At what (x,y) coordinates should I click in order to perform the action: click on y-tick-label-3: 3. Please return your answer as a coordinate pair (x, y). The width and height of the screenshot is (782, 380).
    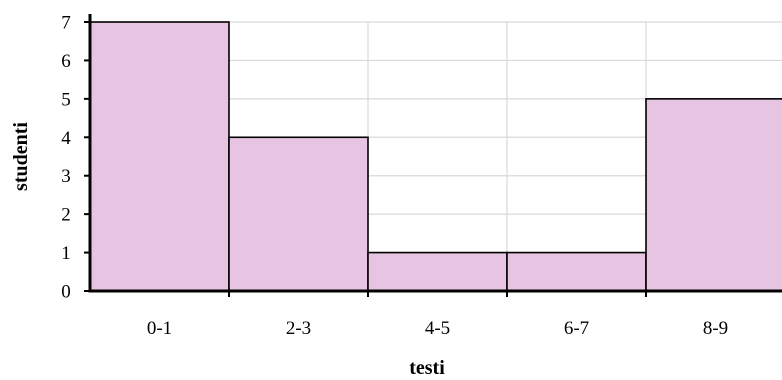
    Looking at the image, I should click on (66, 176).